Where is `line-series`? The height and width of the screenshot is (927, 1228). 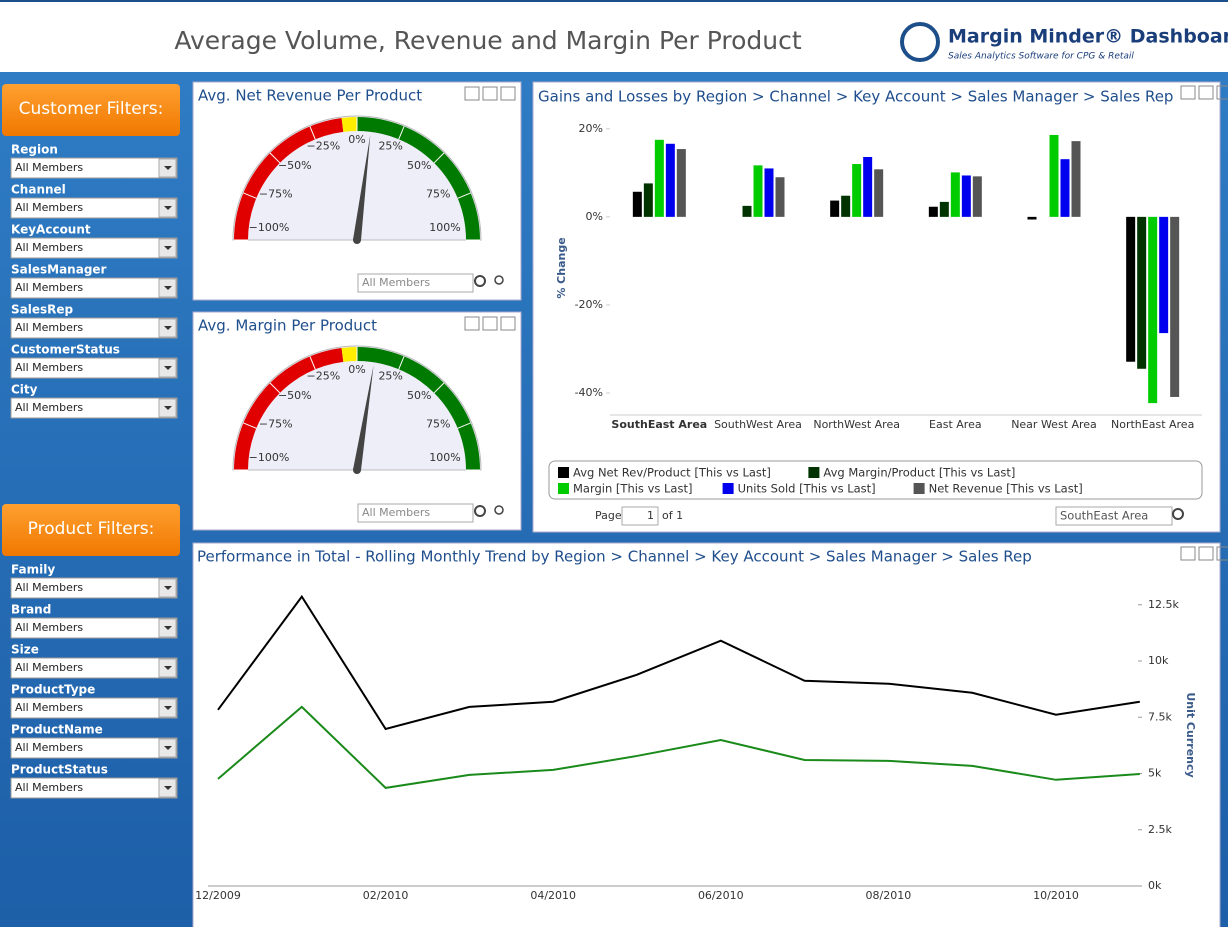 line-series is located at coordinates (678, 662).